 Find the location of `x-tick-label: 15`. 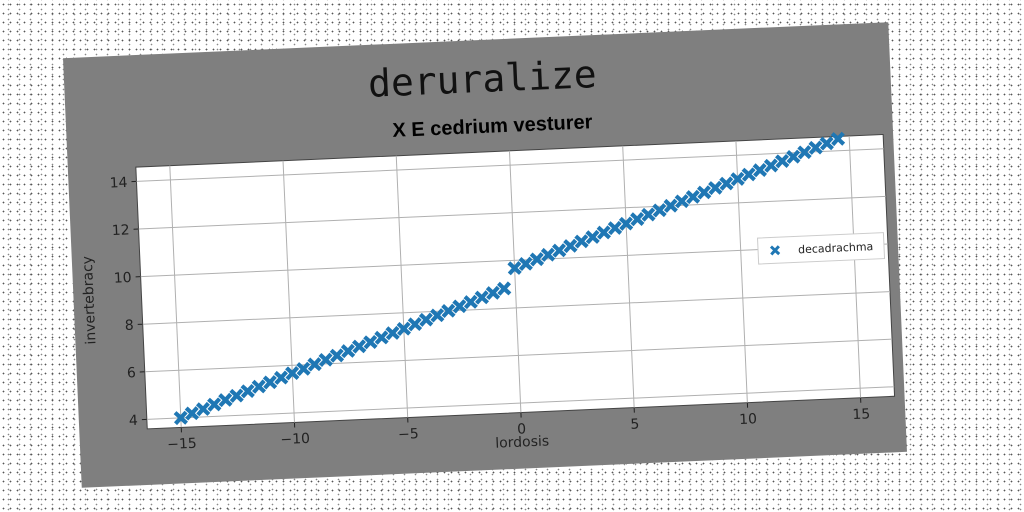

x-tick-label: 15 is located at coordinates (861, 414).